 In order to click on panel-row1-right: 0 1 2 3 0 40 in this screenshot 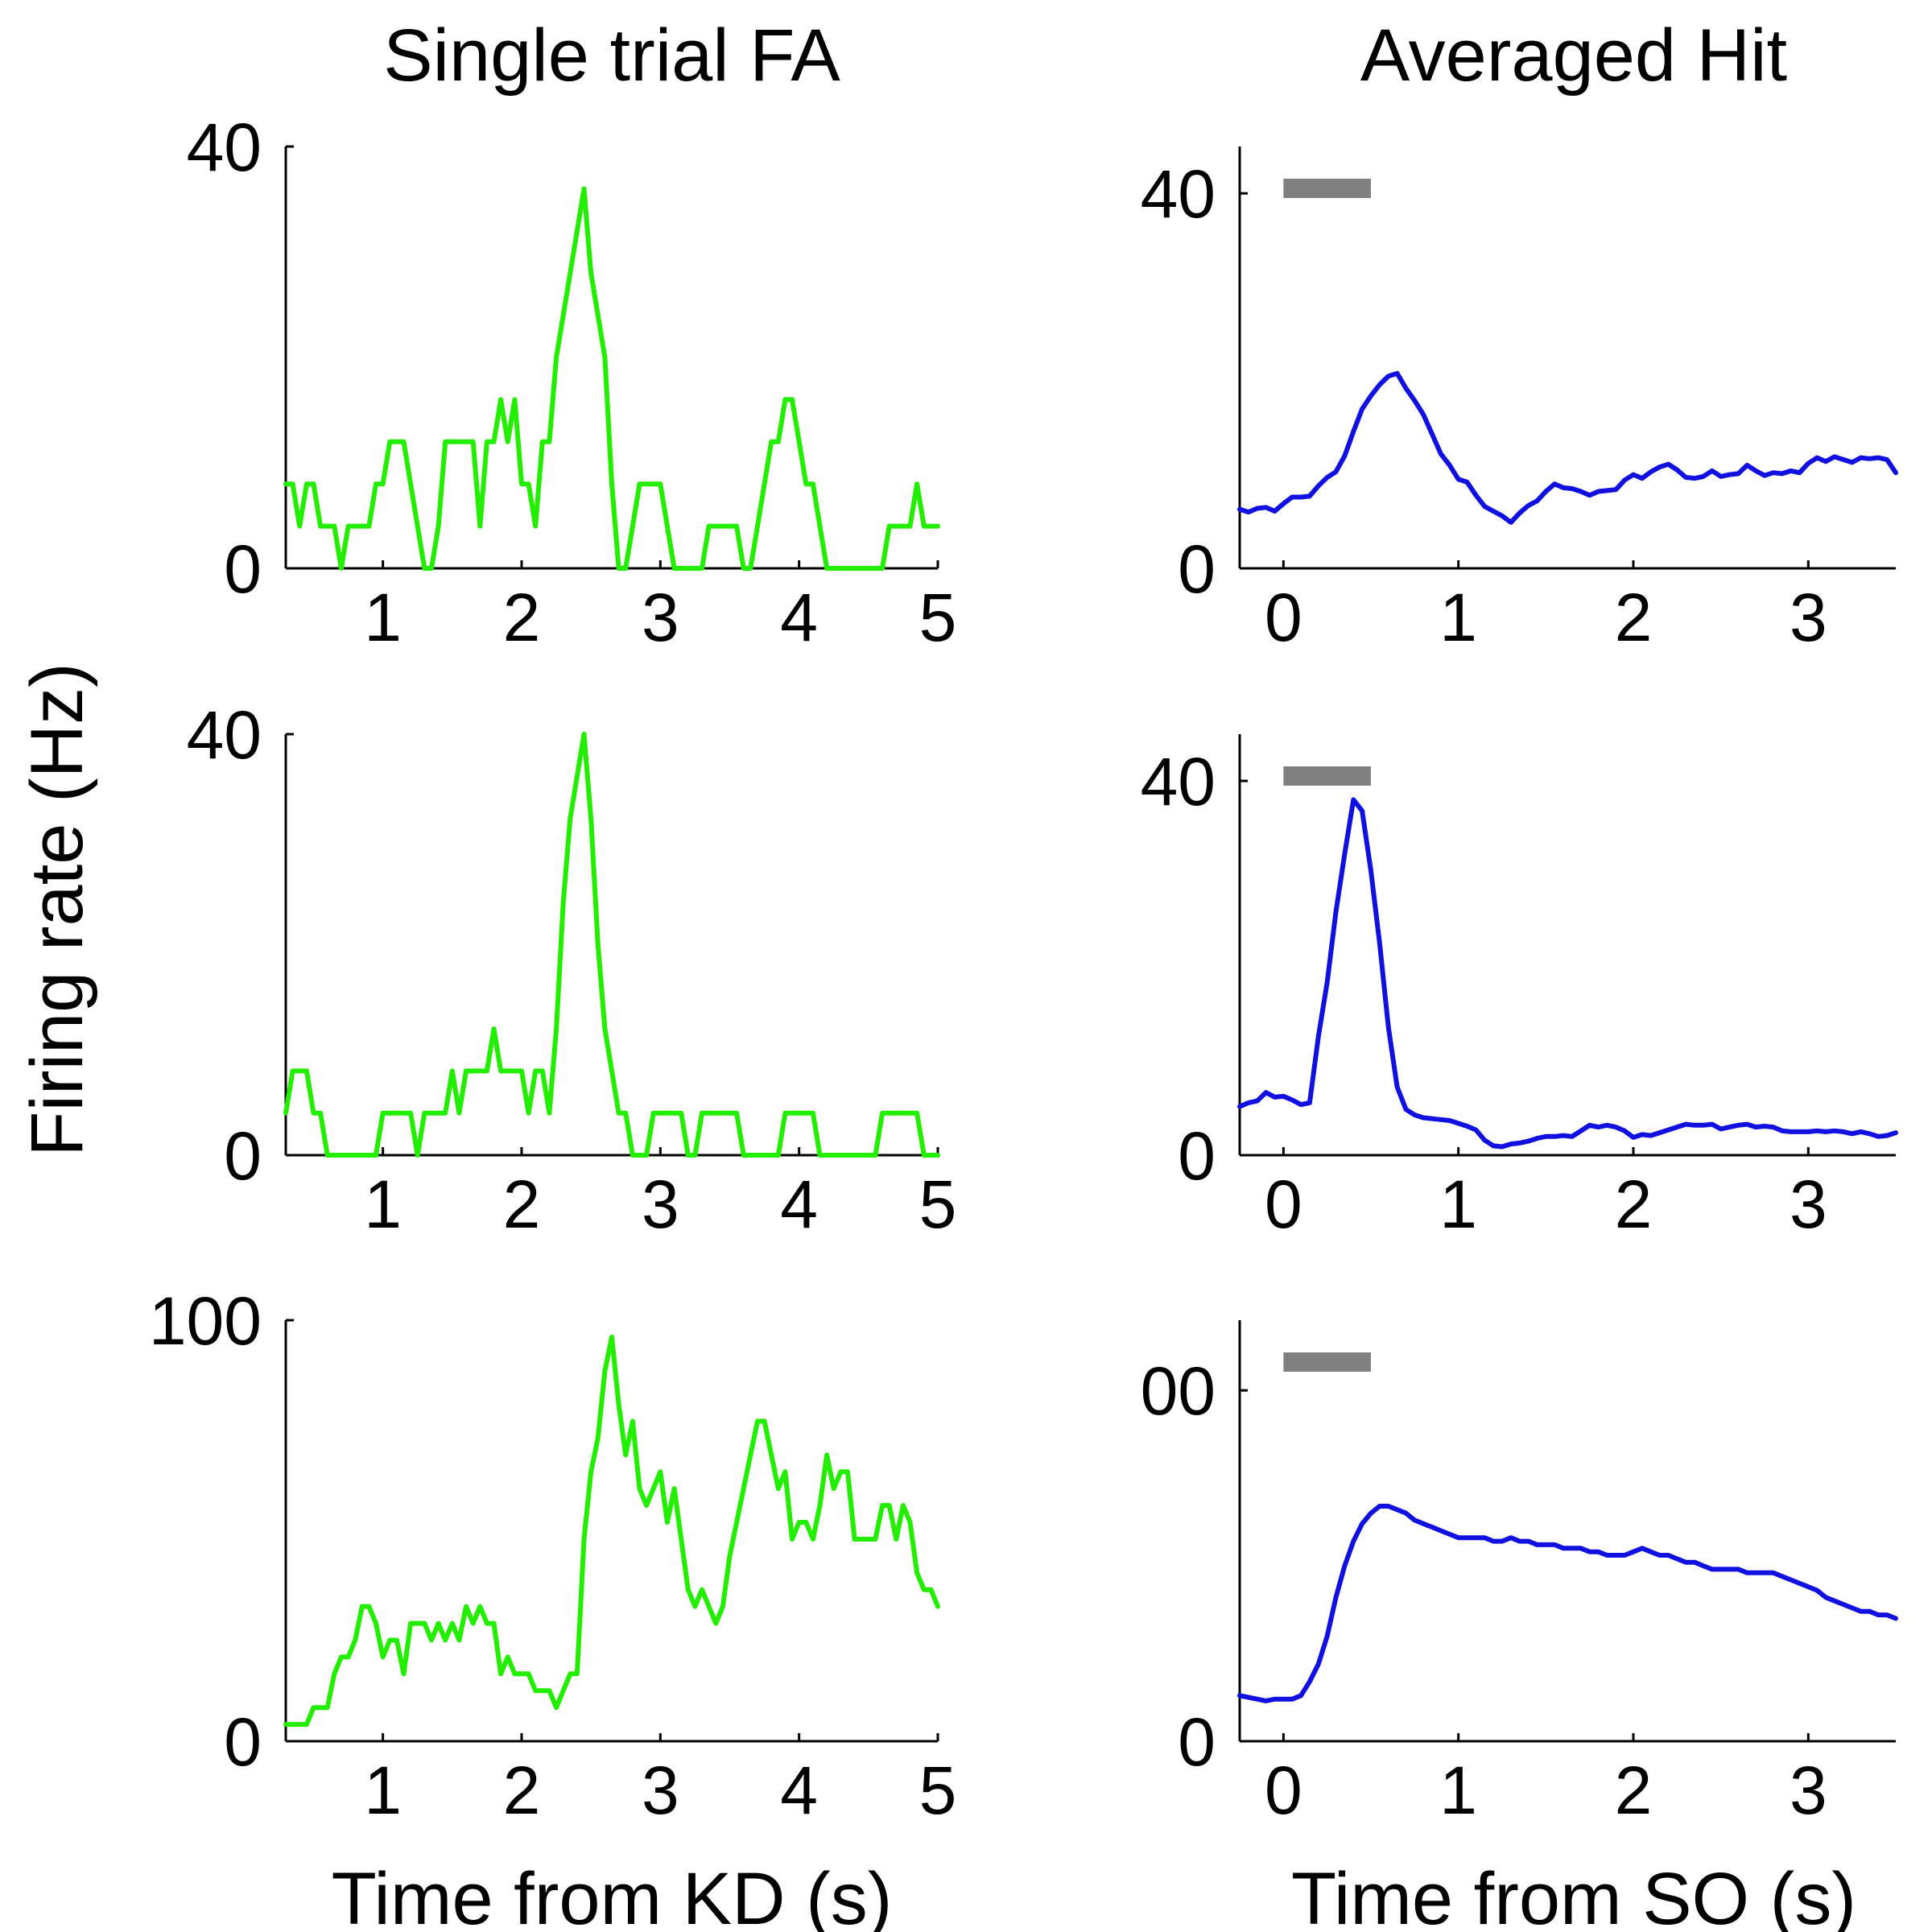, I will do `click(1519, 401)`.